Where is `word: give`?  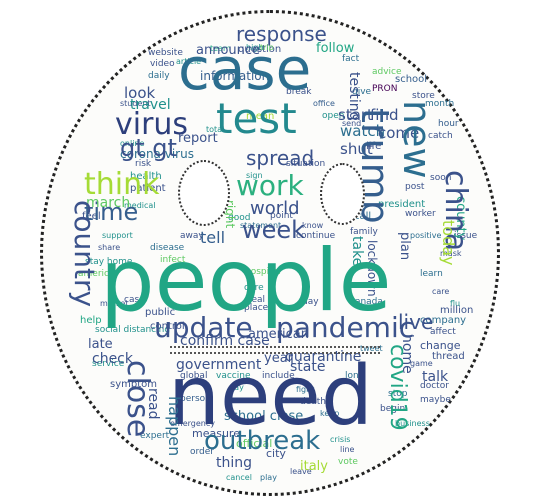 word: give is located at coordinates (362, 92).